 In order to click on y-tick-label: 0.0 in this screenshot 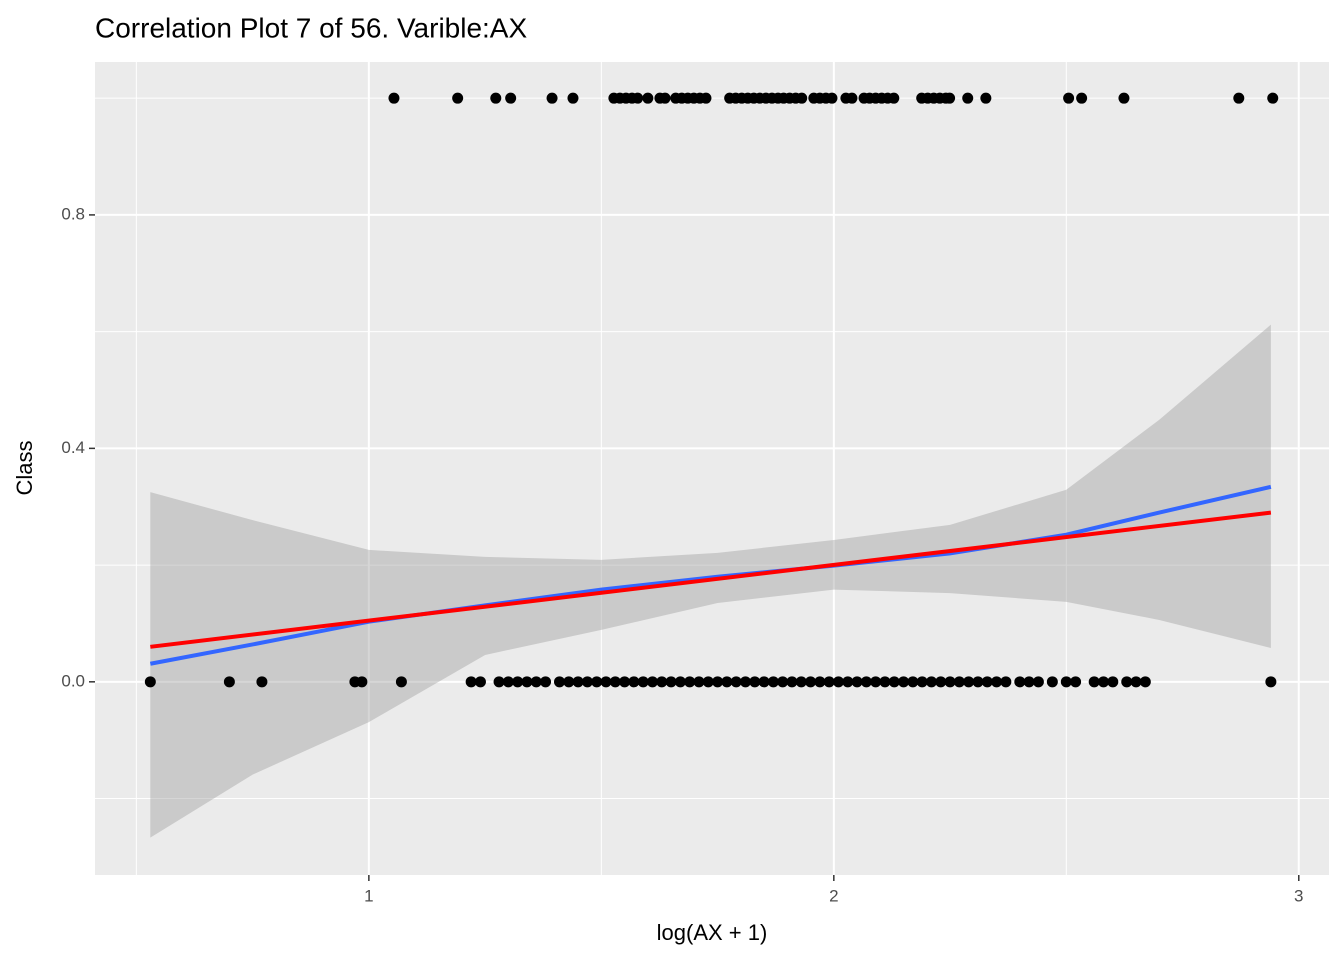, I will do `click(73, 680)`.